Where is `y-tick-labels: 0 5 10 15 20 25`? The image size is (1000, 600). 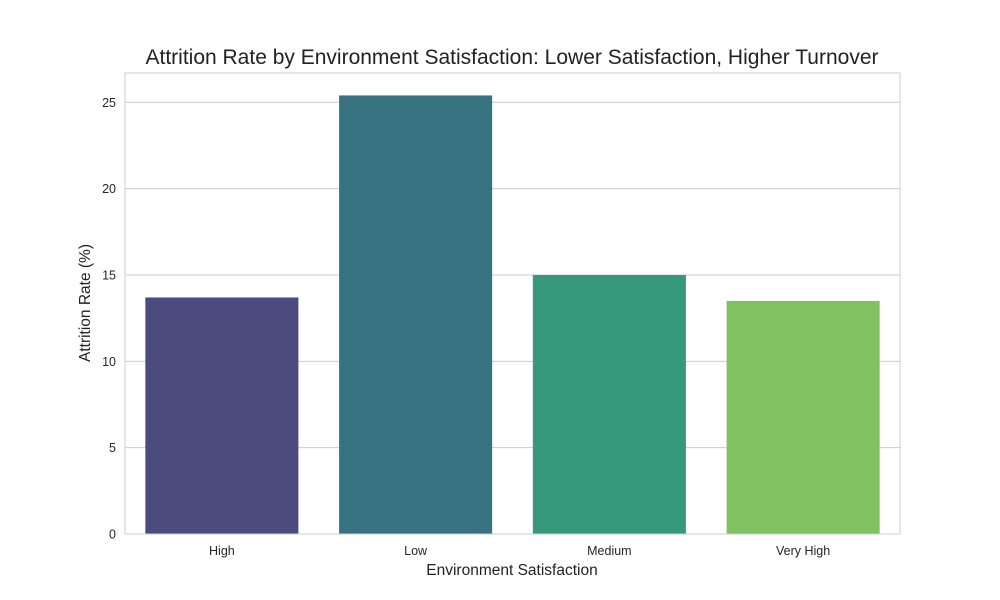 y-tick-labels: 0 5 10 15 20 25 is located at coordinates (109, 319).